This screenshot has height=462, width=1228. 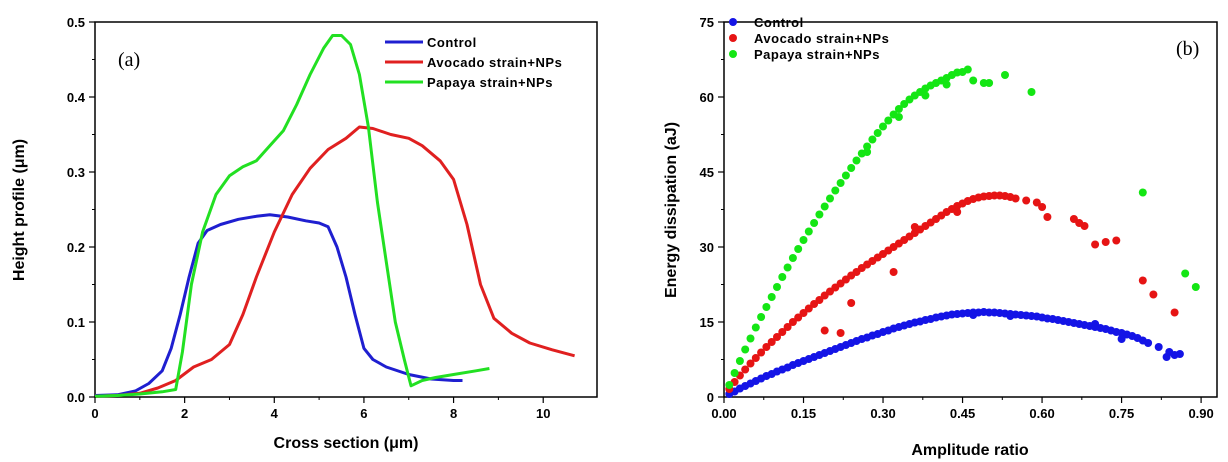 What do you see at coordinates (707, 97) in the screenshot?
I see `panel-b-y-tick-label: 60` at bounding box center [707, 97].